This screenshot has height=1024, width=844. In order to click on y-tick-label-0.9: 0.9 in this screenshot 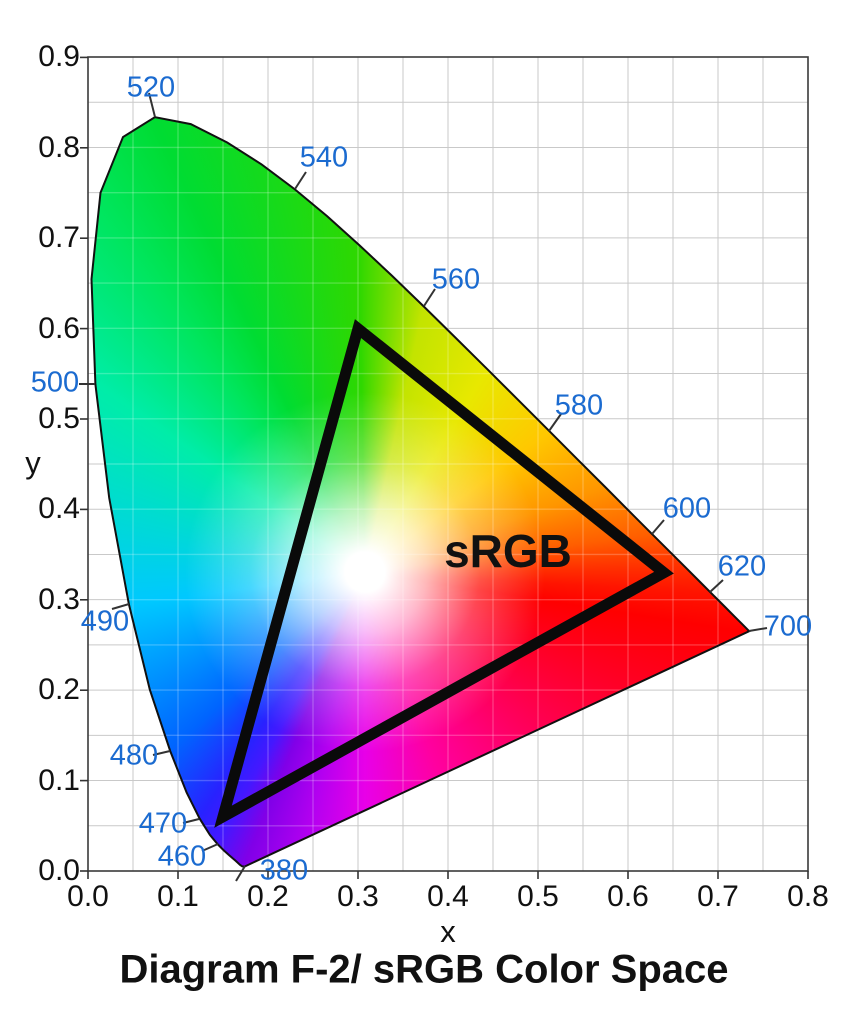, I will do `click(59, 57)`.